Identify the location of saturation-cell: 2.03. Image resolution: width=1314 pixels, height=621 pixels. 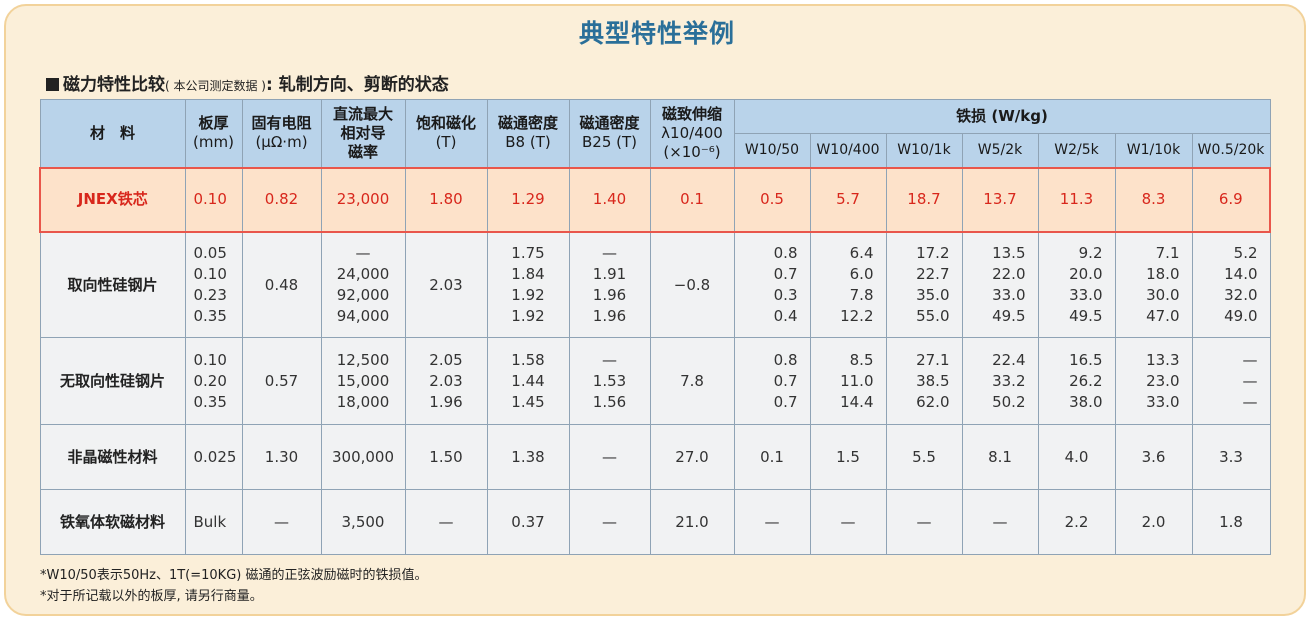
(446, 285).